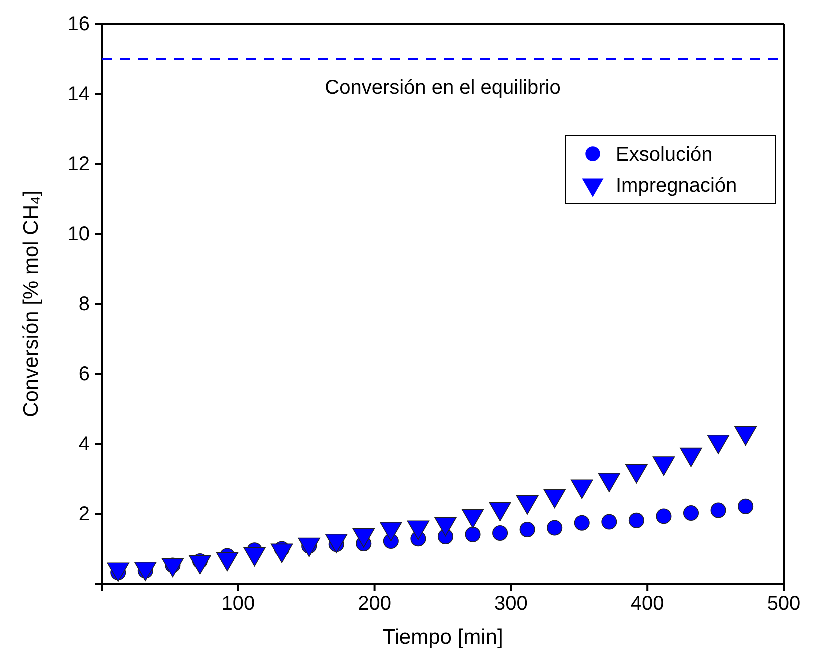 The image size is (813, 662). I want to click on y-axis-title: Conversión [% mol CH₄], so click(31, 304).